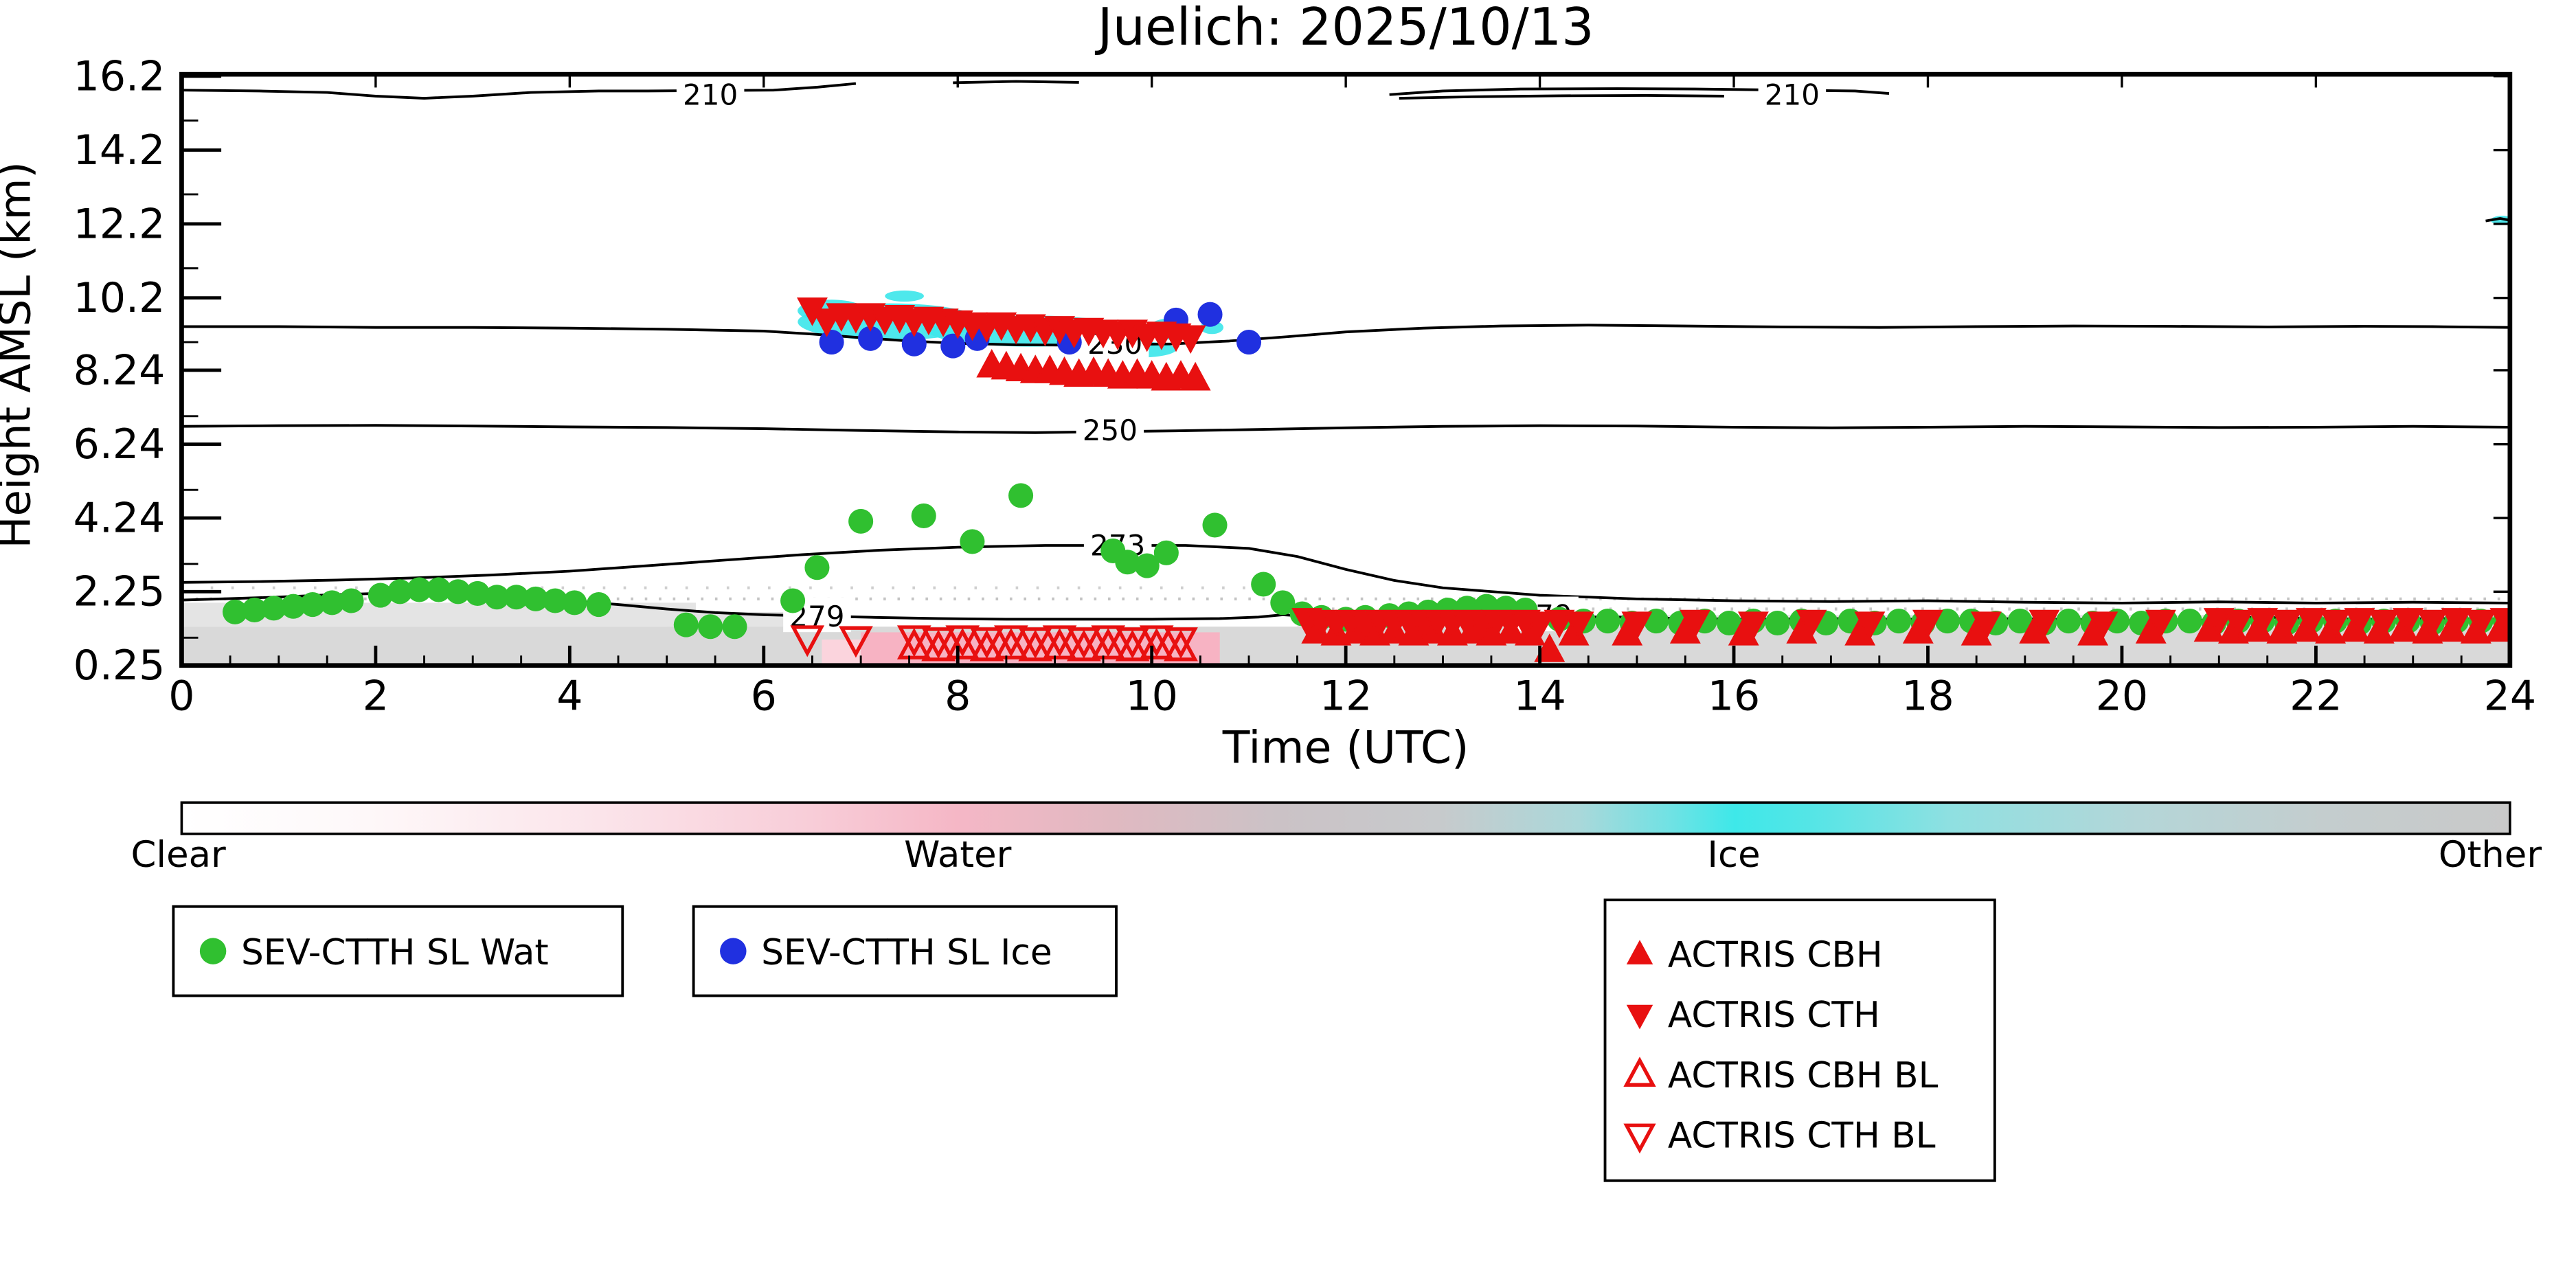 Image resolution: width=2576 pixels, height=1288 pixels. What do you see at coordinates (1792, 94) in the screenshot?
I see `contour-label-210: 210` at bounding box center [1792, 94].